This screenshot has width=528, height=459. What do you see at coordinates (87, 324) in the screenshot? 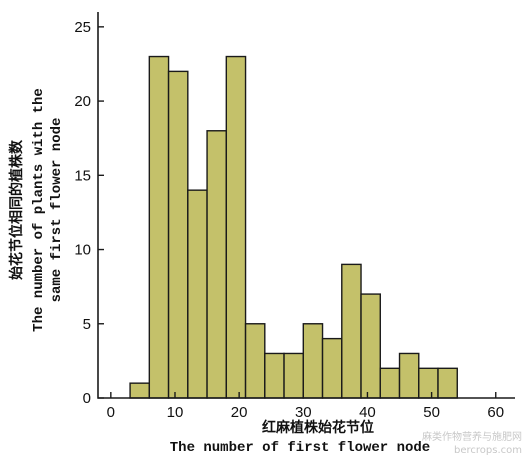
I see `y-tick-label-1: 5` at bounding box center [87, 324].